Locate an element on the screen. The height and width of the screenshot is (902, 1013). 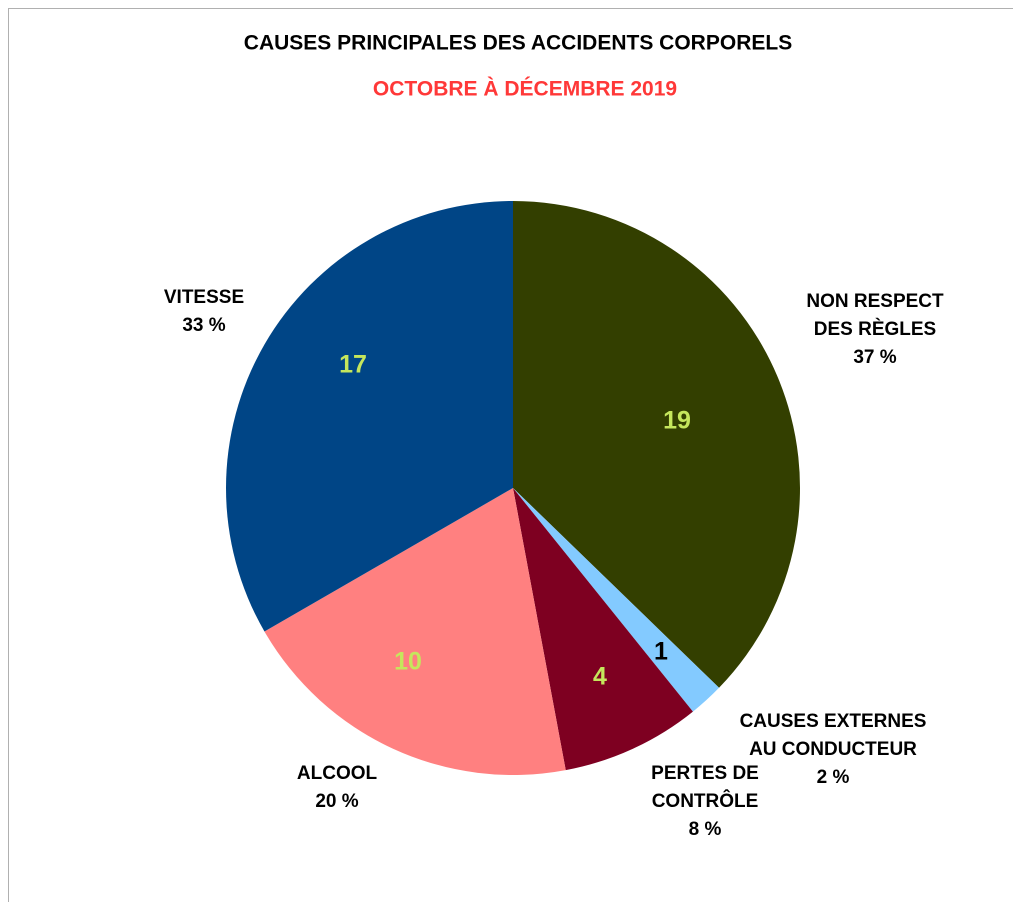
category-label: CAUSES EXTERNES is located at coordinates (833, 721).